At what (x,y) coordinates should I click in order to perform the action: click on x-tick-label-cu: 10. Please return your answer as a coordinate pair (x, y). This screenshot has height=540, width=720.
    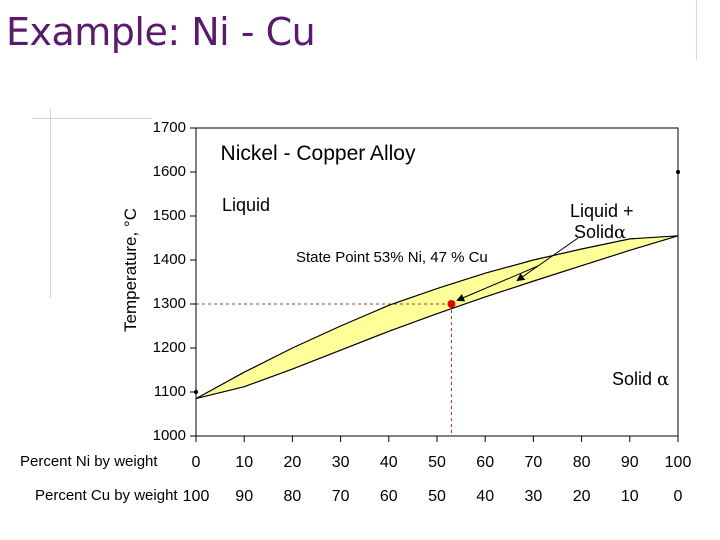
    Looking at the image, I should click on (629, 496).